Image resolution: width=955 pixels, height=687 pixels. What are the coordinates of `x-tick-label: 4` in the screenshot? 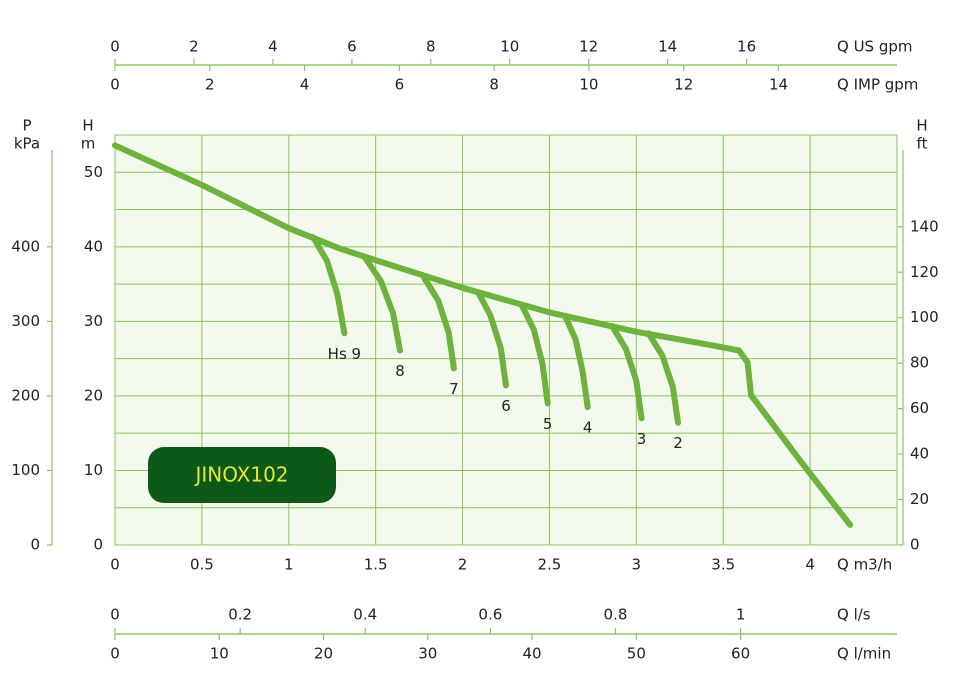 It's located at (810, 565).